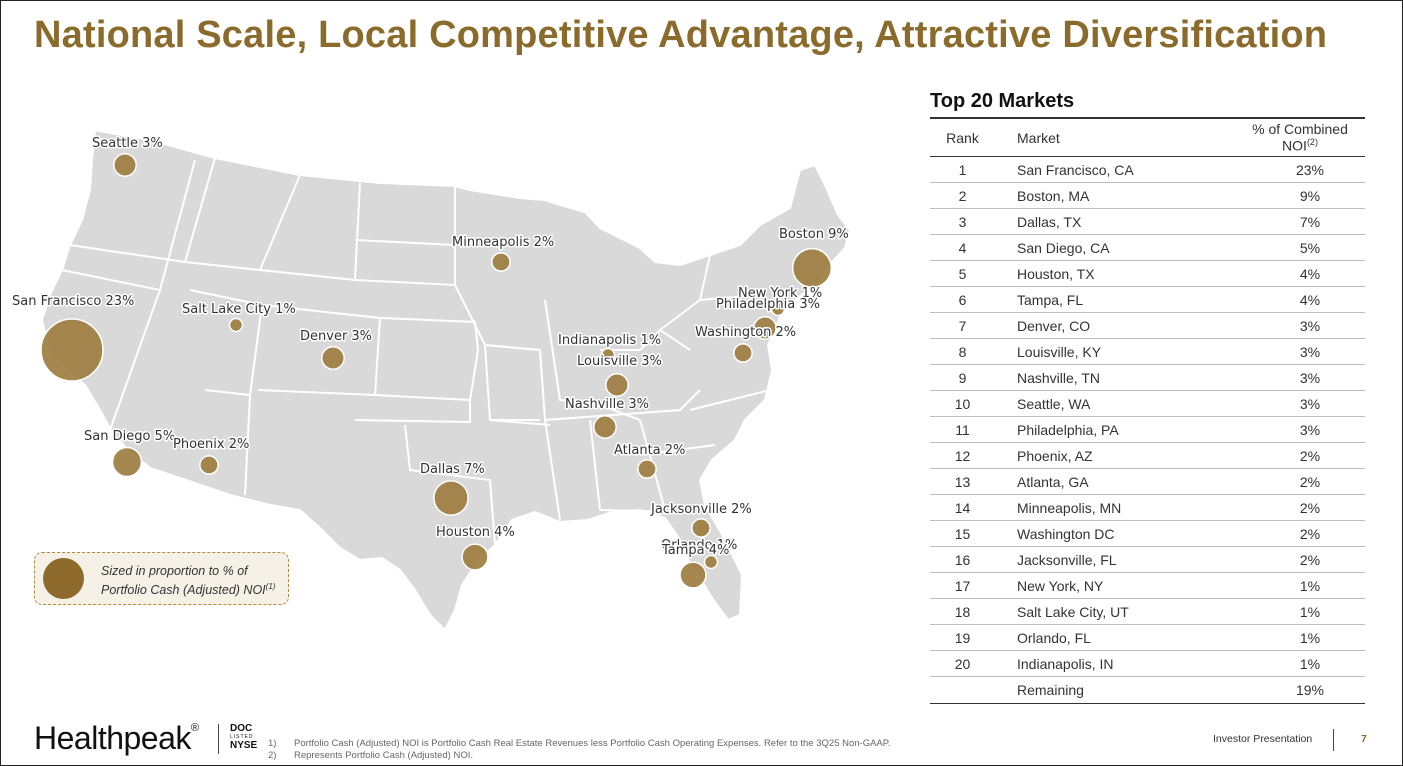 This screenshot has width=1403, height=766. Describe the element at coordinates (1310, 169) in the screenshot. I see `pct-cell: 23%` at that location.